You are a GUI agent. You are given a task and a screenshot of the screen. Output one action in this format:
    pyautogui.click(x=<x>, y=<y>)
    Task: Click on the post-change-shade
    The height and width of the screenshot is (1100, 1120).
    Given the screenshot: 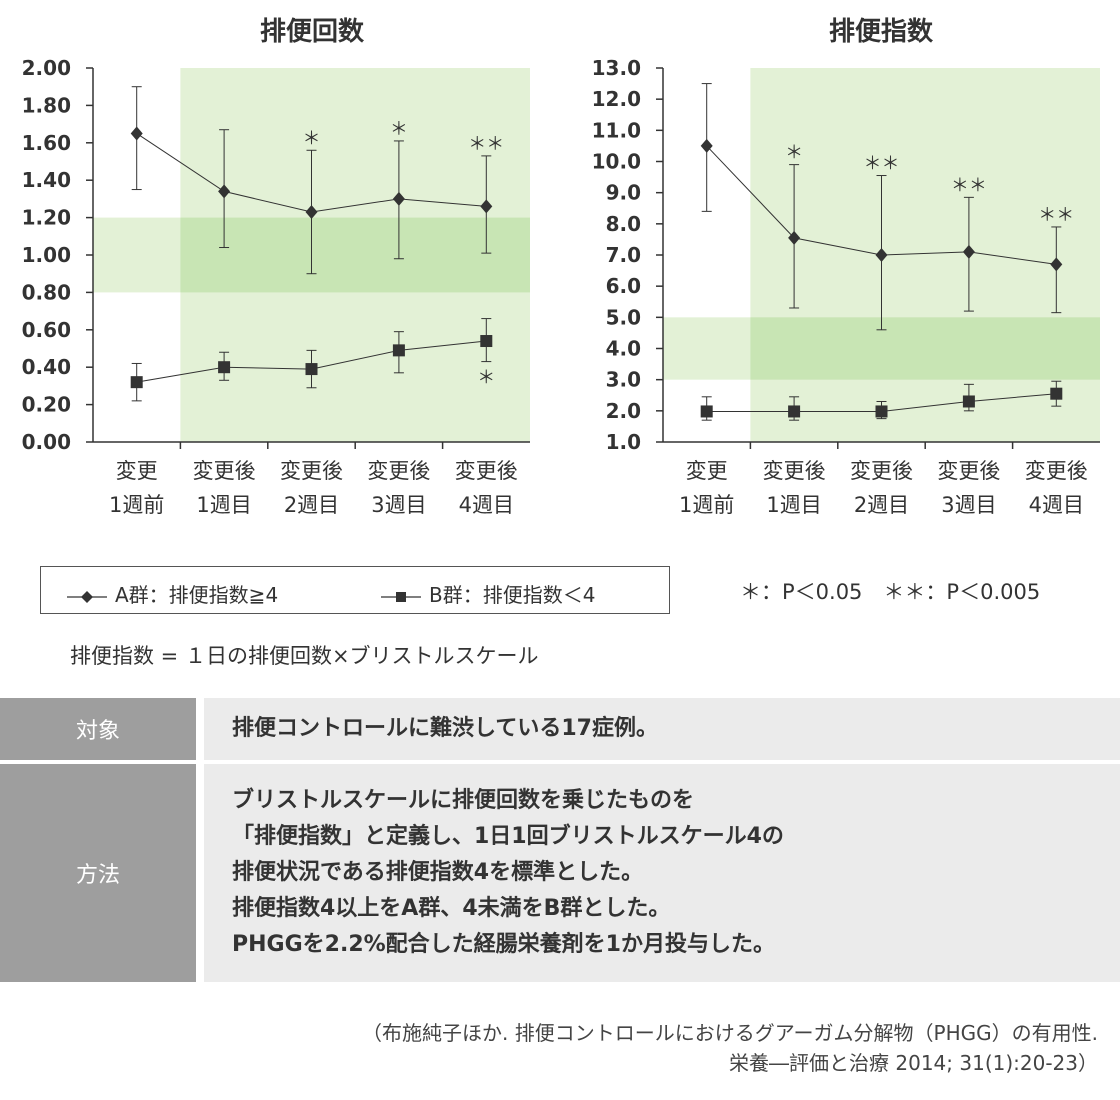 What is the action you would take?
    pyautogui.click(x=925, y=255)
    